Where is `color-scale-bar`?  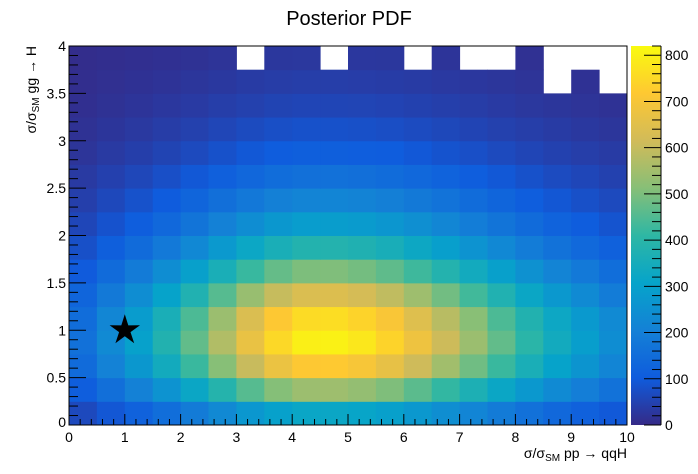
color-scale-bar is located at coordinates (646, 235).